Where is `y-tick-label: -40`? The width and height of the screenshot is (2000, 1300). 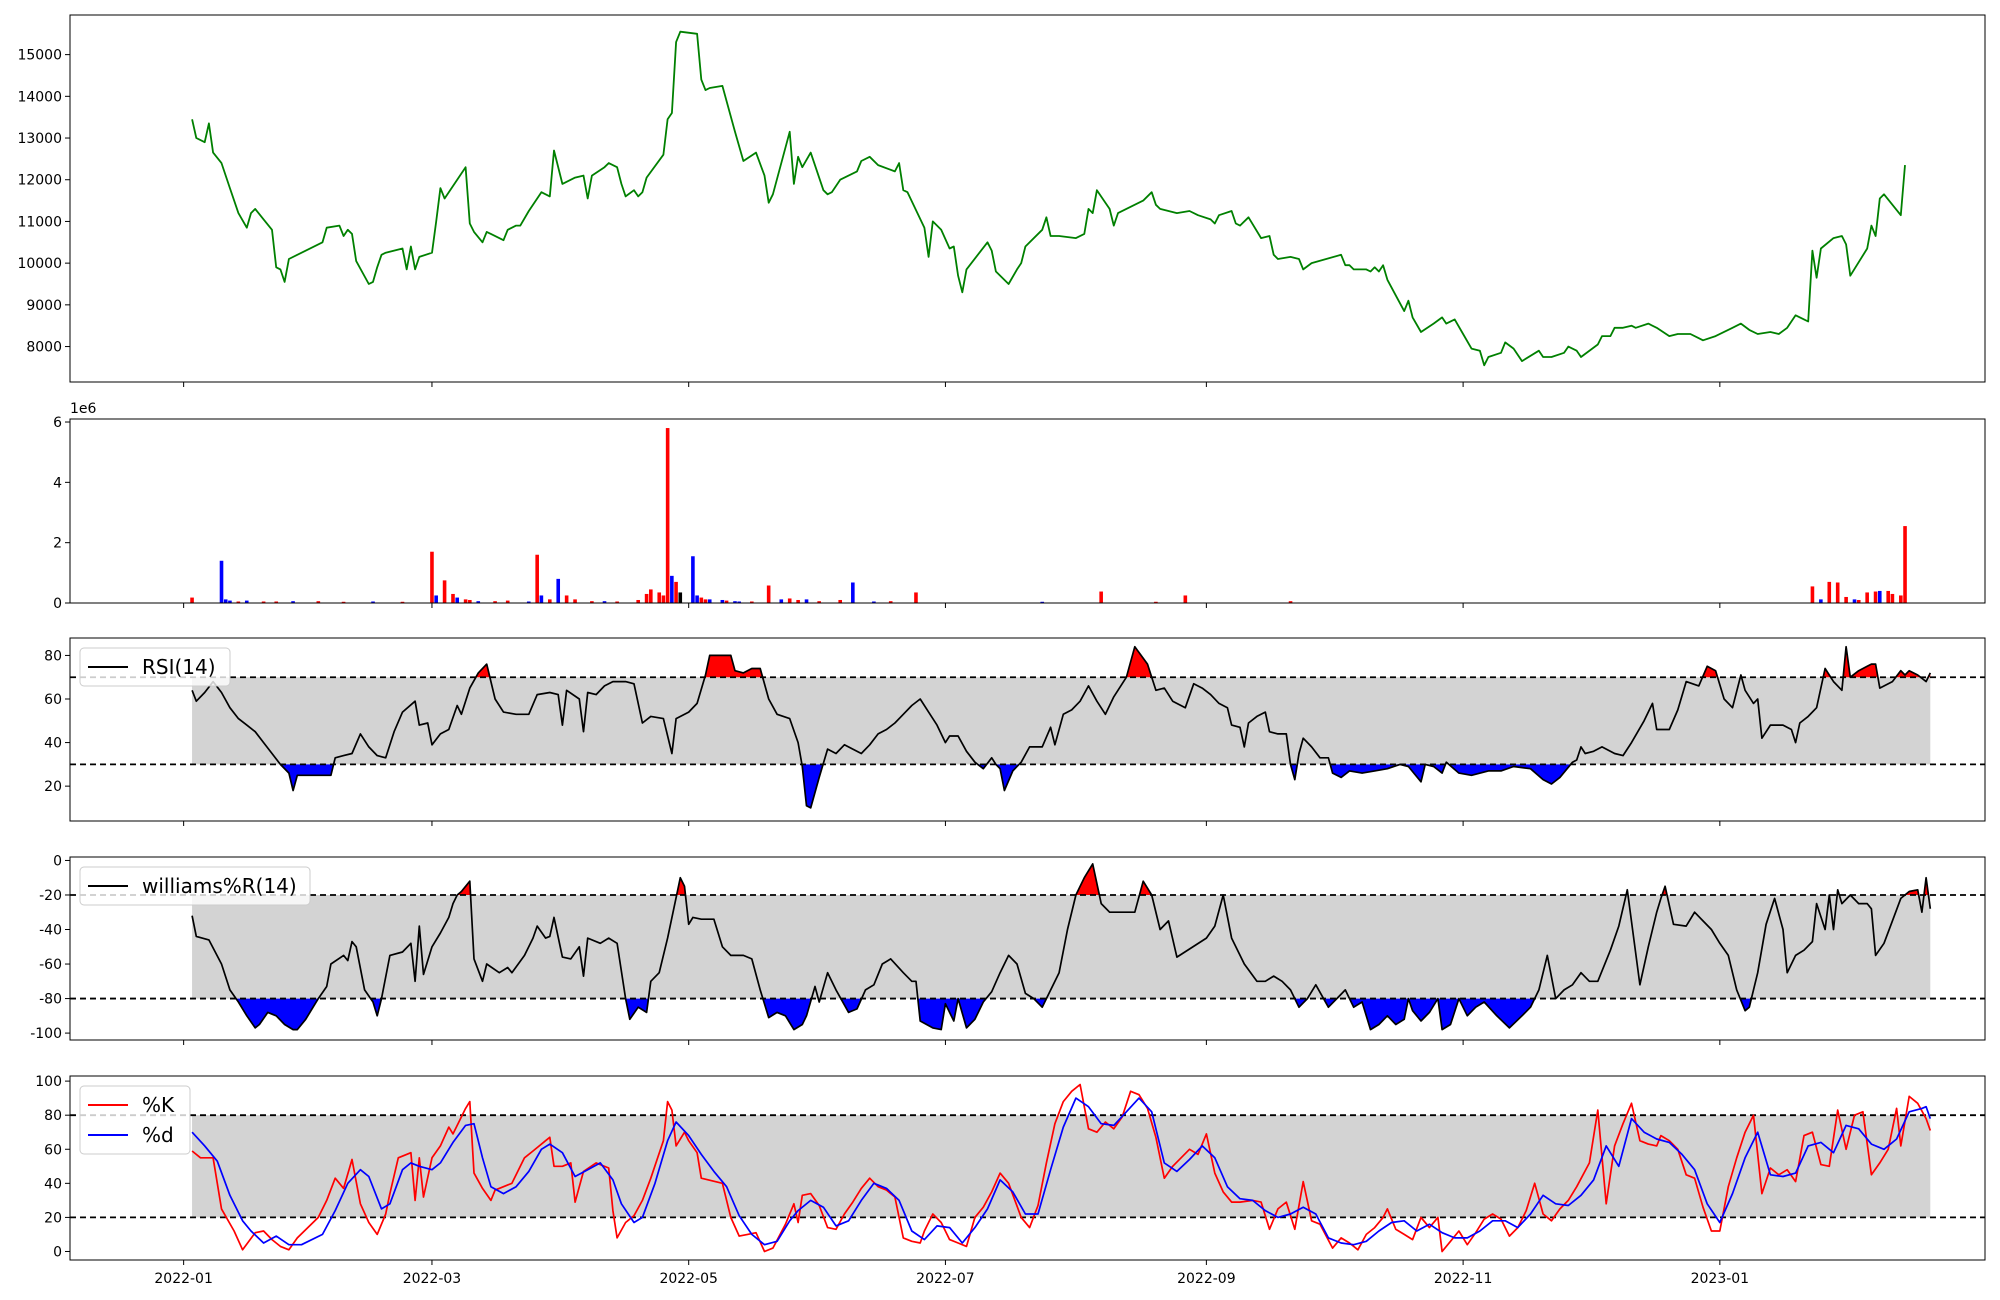 y-tick-label: -40 is located at coordinates (50, 931).